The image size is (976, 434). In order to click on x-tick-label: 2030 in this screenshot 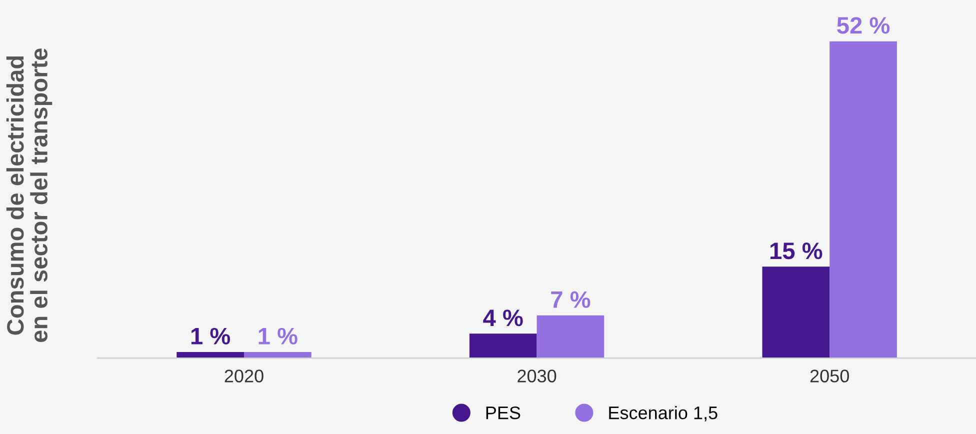, I will do `click(537, 376)`.